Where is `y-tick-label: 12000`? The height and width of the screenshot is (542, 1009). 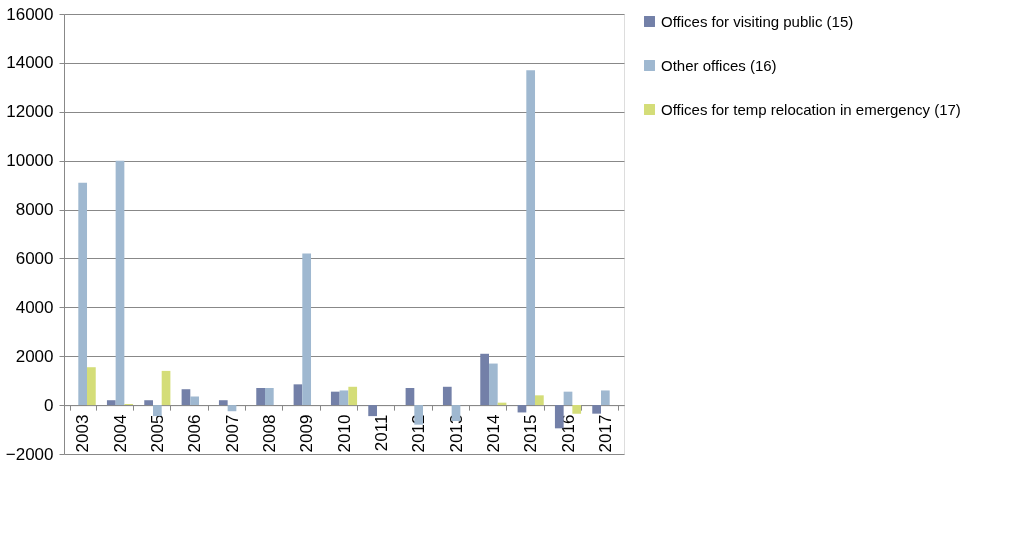
y-tick-label: 12000 is located at coordinates (30, 112).